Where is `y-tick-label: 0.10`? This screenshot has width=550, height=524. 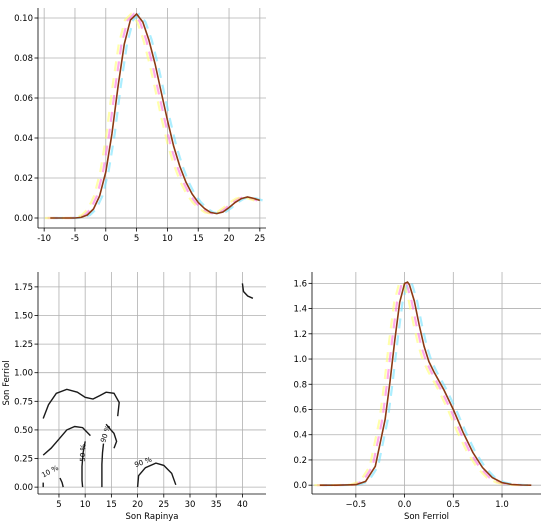 y-tick-label: 0.10 is located at coordinates (23, 19).